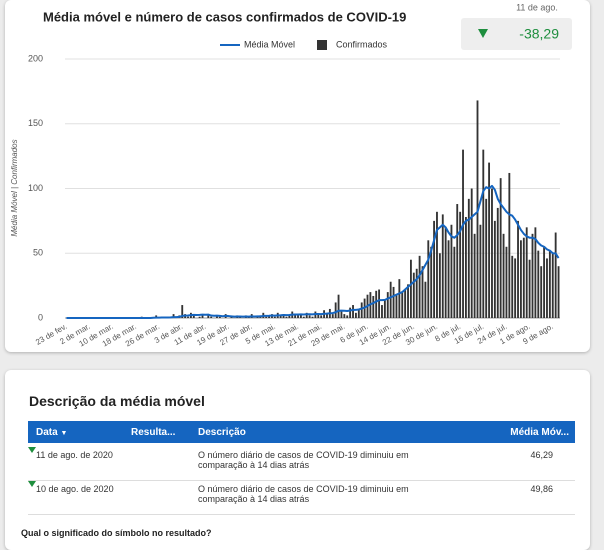  What do you see at coordinates (322, 45) in the screenshot?
I see `legend-swatch` at bounding box center [322, 45].